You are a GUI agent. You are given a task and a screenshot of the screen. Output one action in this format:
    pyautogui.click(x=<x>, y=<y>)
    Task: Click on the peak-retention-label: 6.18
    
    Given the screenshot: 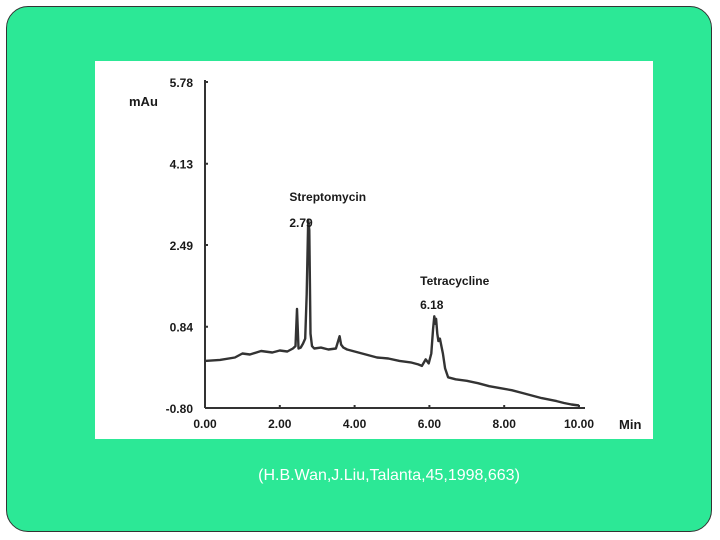 What is the action you would take?
    pyautogui.click(x=432, y=305)
    